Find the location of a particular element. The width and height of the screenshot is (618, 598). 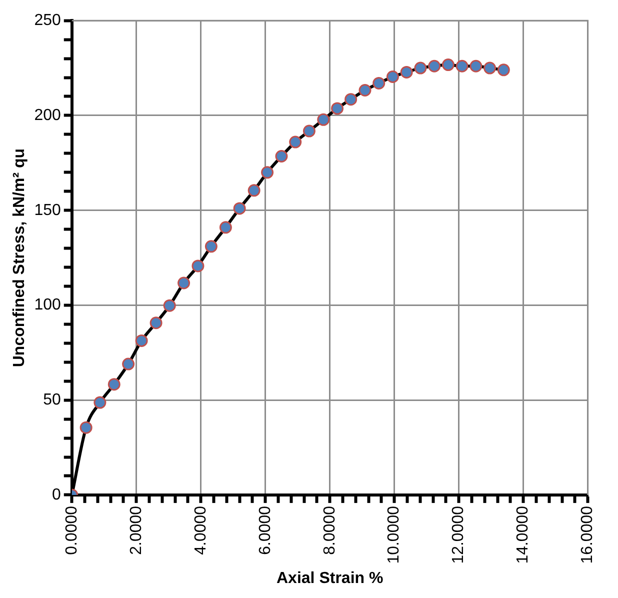

x-tick-label: 4.0000 is located at coordinates (201, 530).